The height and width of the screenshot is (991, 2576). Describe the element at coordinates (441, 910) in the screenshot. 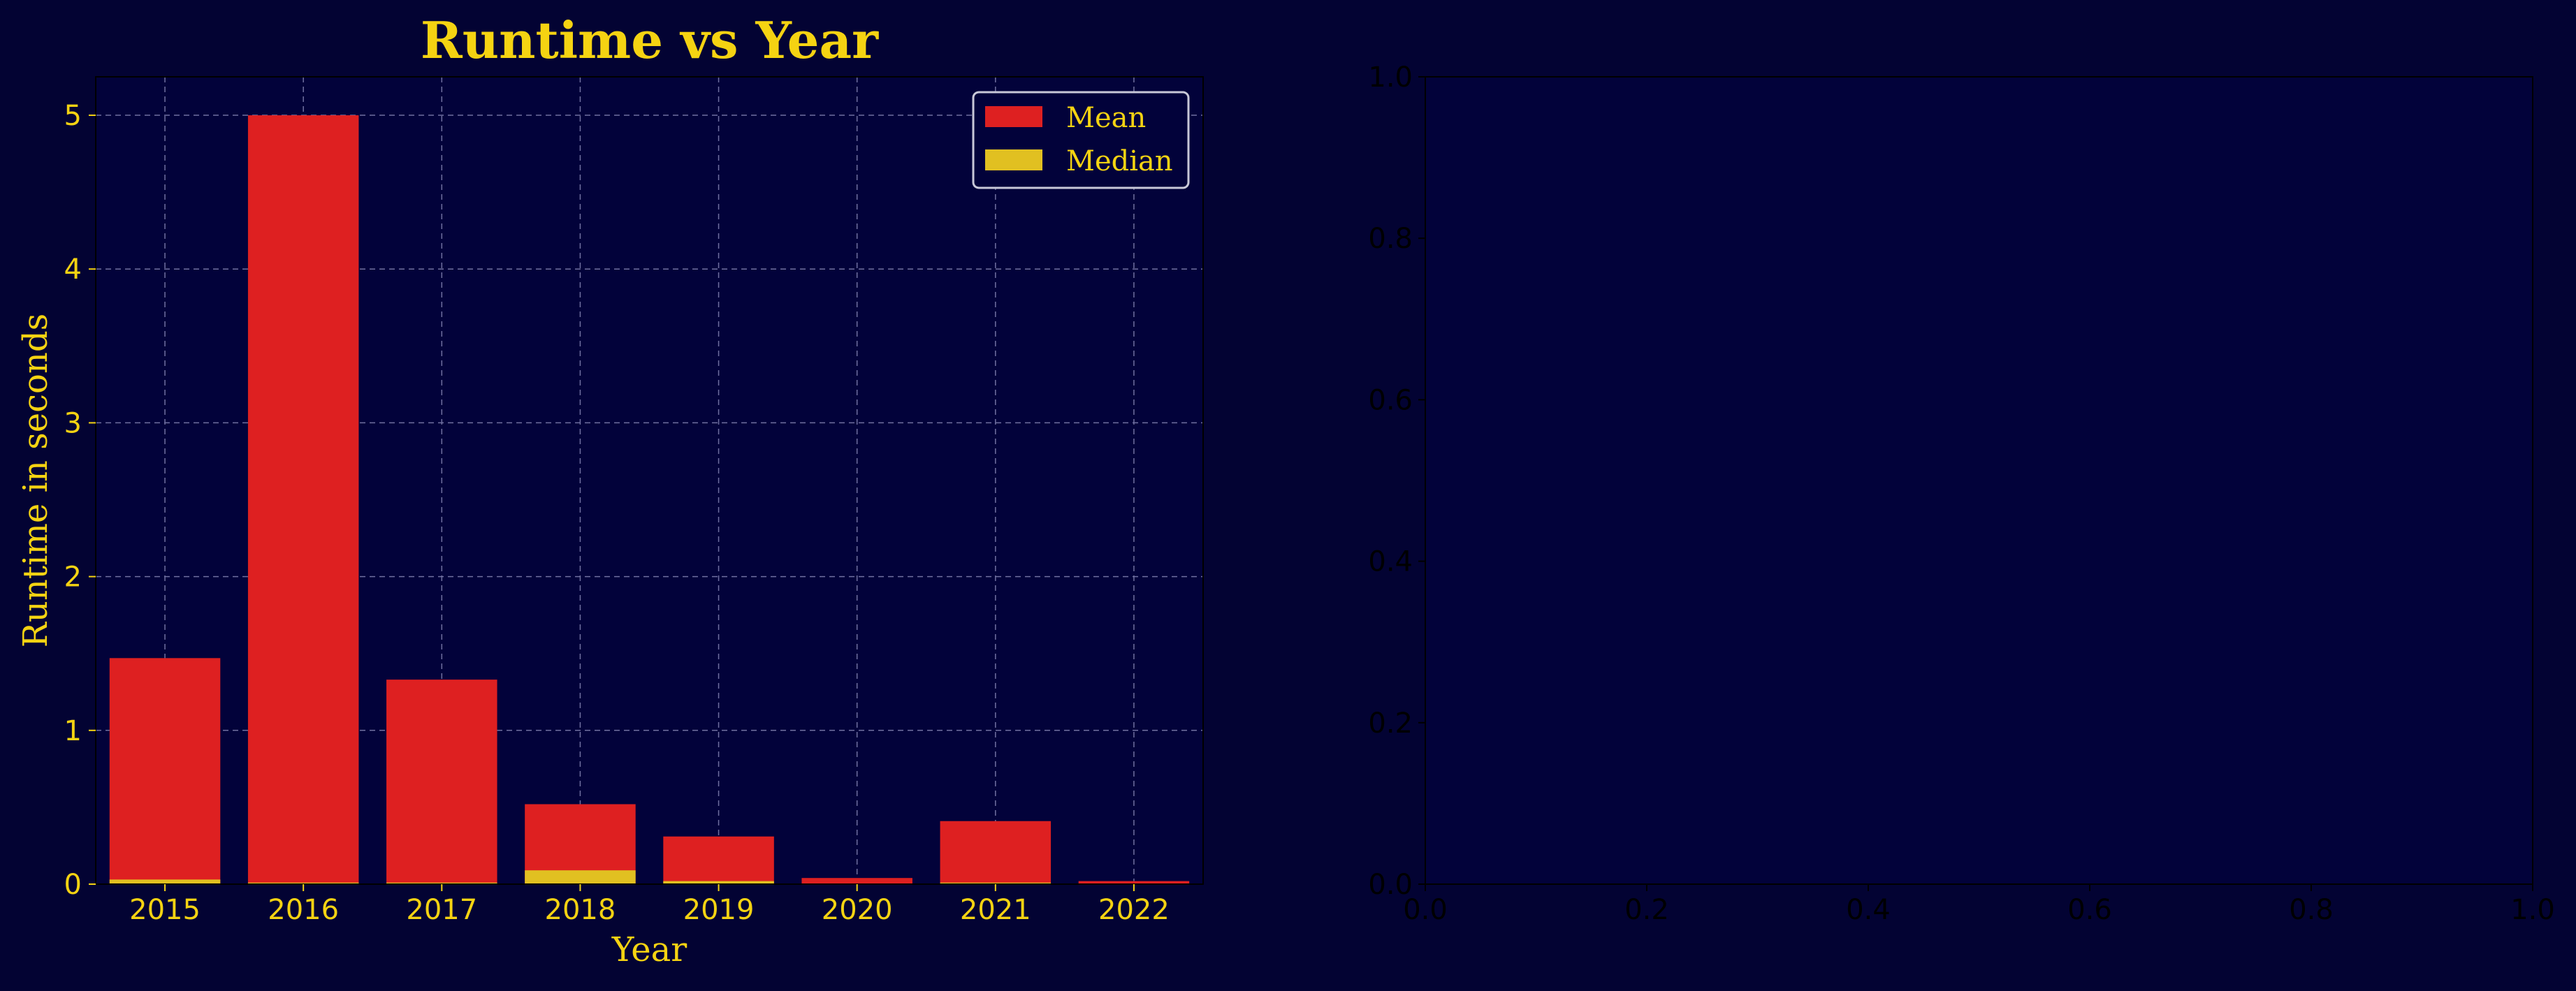

I see `x-tick-label-2017: 2017` at that location.